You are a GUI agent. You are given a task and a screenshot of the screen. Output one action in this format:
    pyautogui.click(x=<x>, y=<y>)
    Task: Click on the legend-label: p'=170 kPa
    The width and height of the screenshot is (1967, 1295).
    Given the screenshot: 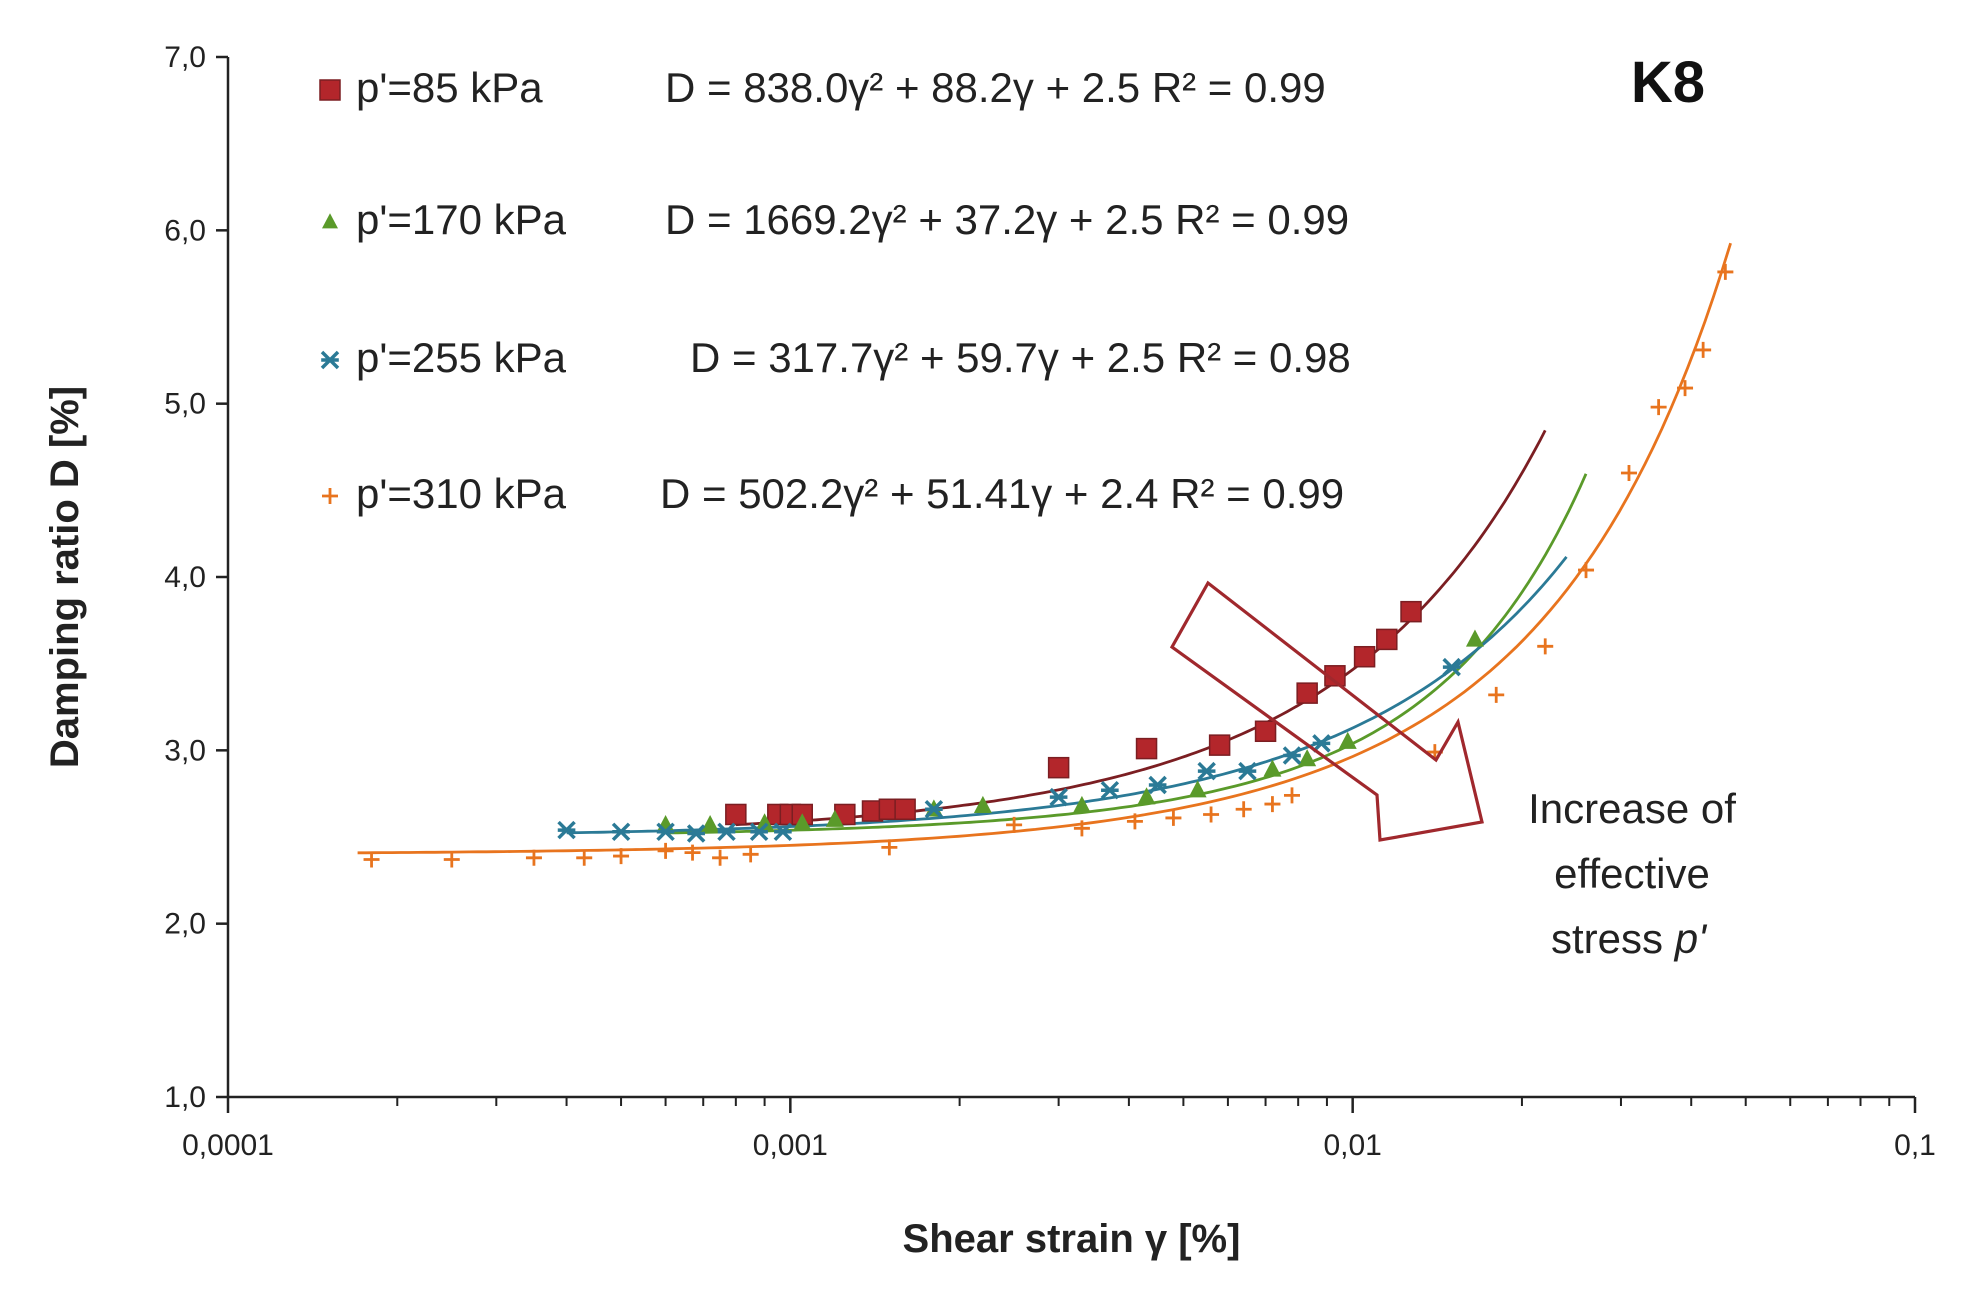 What is the action you would take?
    pyautogui.click(x=461, y=219)
    